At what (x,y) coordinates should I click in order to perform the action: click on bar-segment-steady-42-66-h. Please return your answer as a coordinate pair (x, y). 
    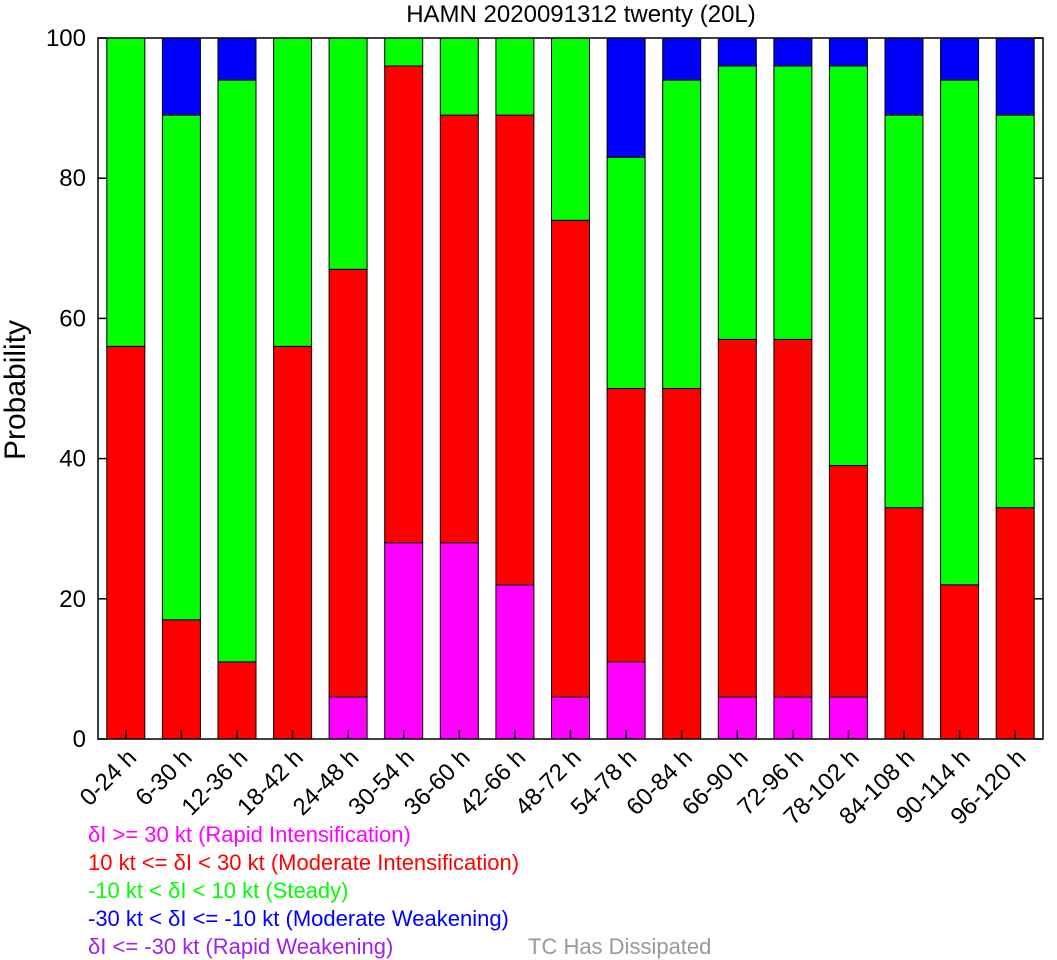
    Looking at the image, I should click on (515, 76).